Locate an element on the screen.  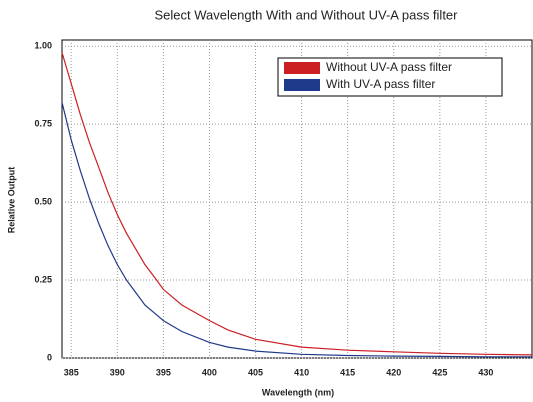
y-tick-label: 0.75 is located at coordinates (43, 124).